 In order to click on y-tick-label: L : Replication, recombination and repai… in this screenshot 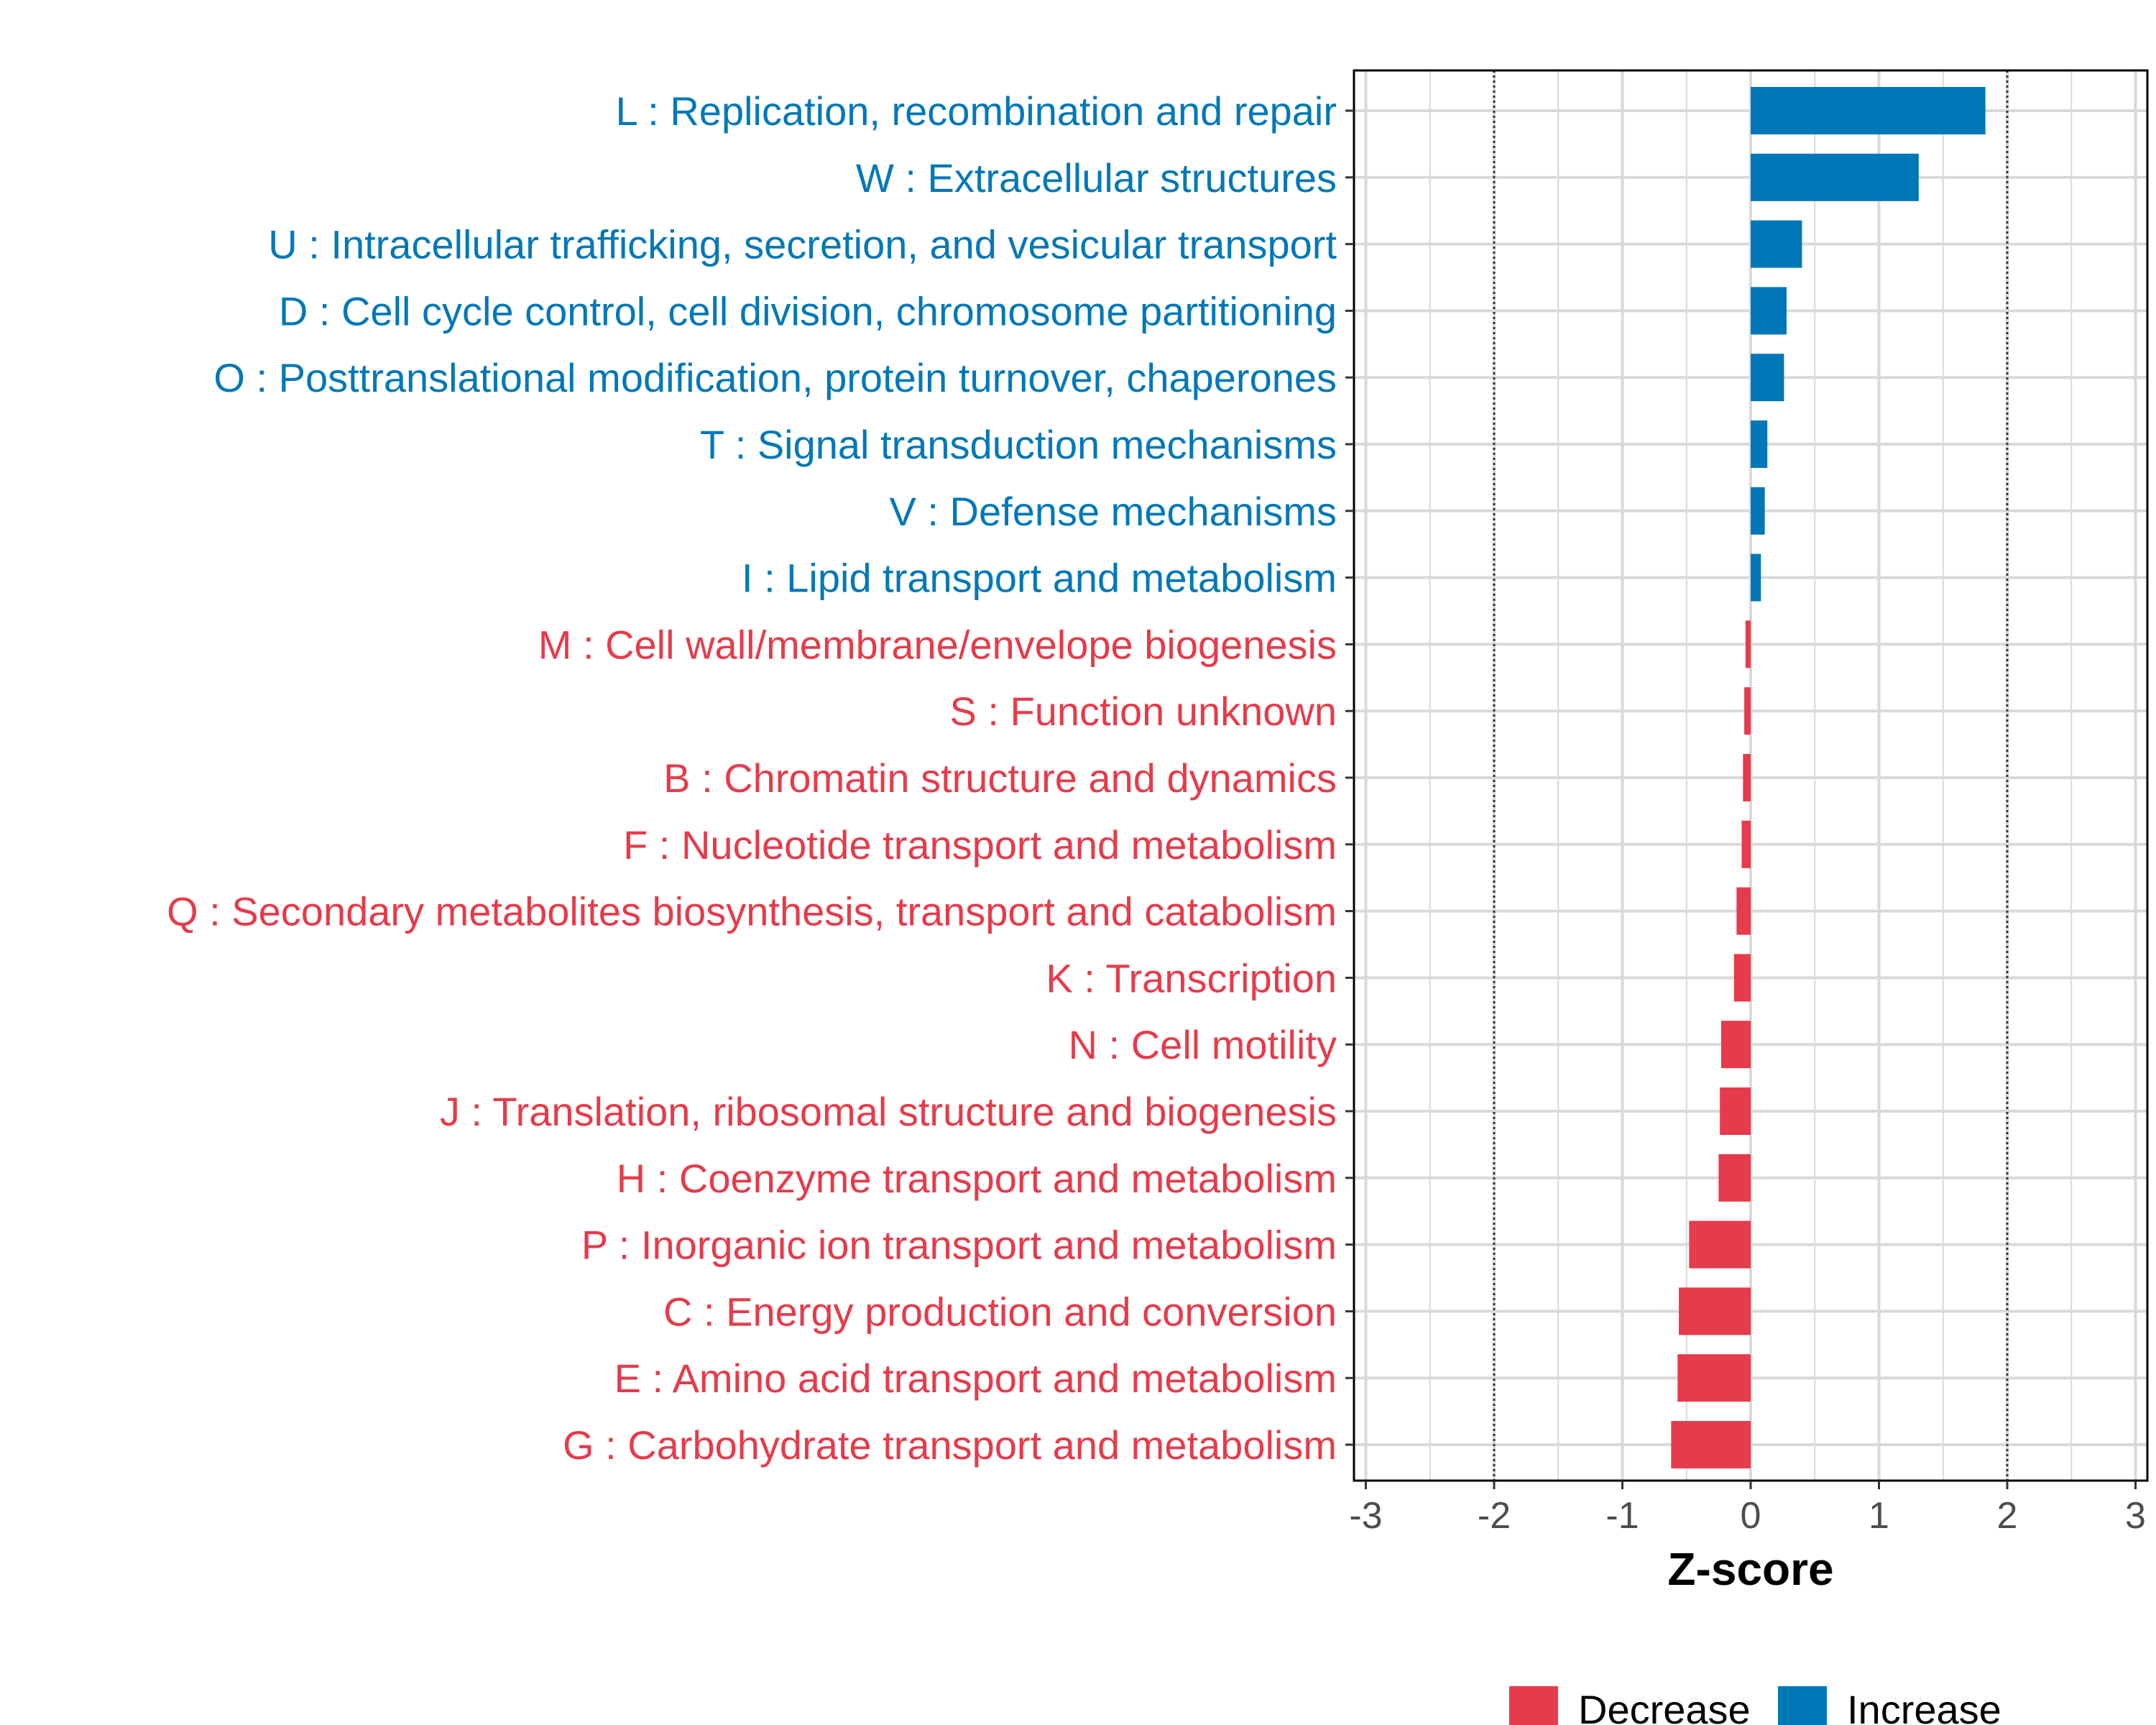, I will do `click(977, 111)`.